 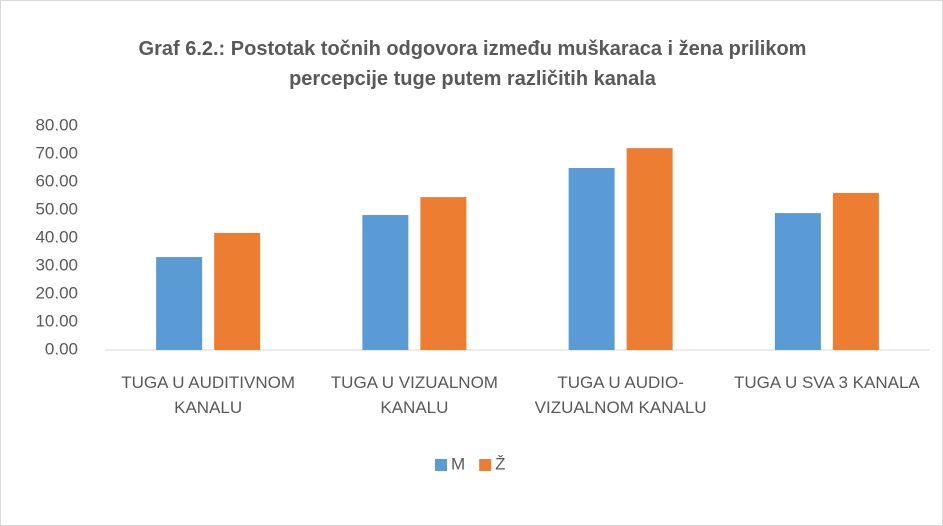 I want to click on y-tick-label: 40.00, so click(x=56, y=236).